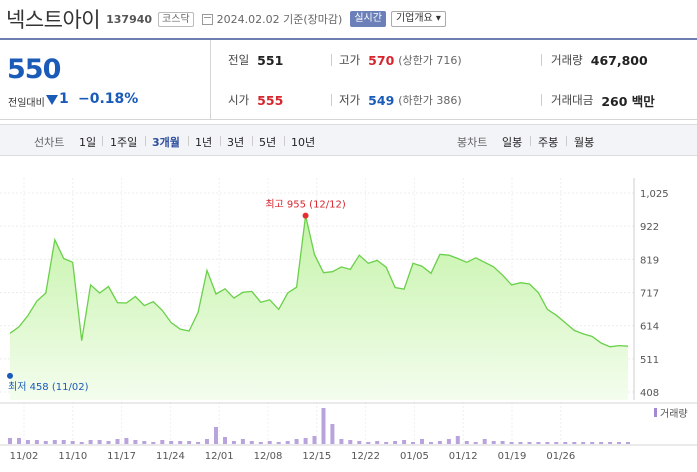 Image resolution: width=697 pixels, height=472 pixels. I want to click on candle-monthly: 월봉, so click(584, 142).